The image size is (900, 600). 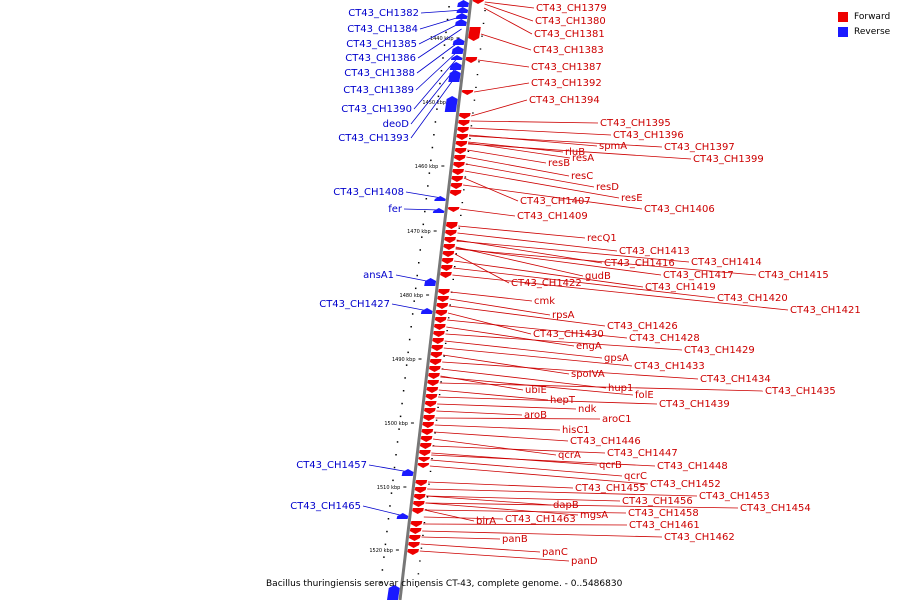 I want to click on gene-label-rpsa: rpsA, so click(x=563, y=315).